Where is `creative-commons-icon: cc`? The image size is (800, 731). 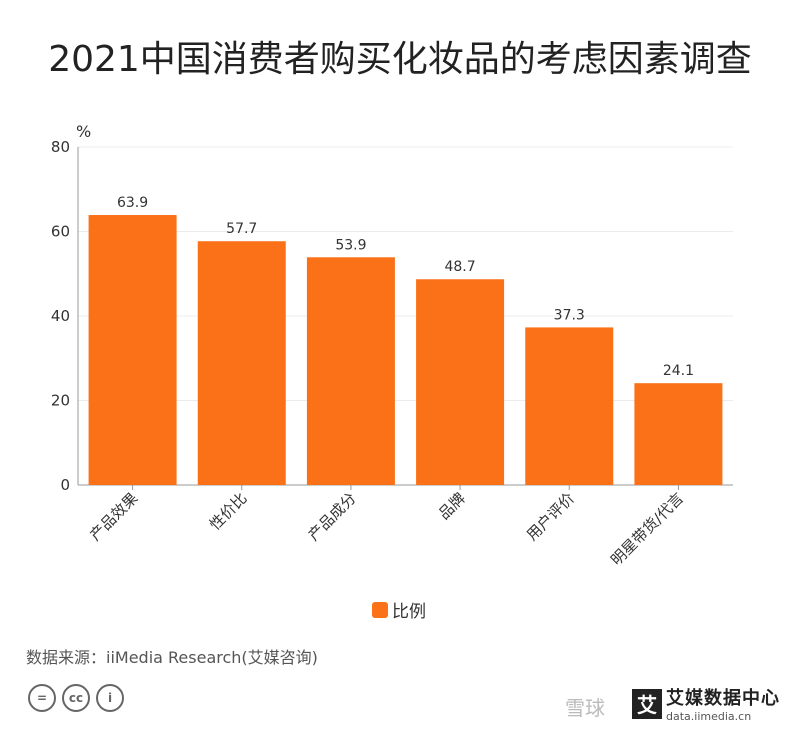
creative-commons-icon: cc is located at coordinates (76, 698).